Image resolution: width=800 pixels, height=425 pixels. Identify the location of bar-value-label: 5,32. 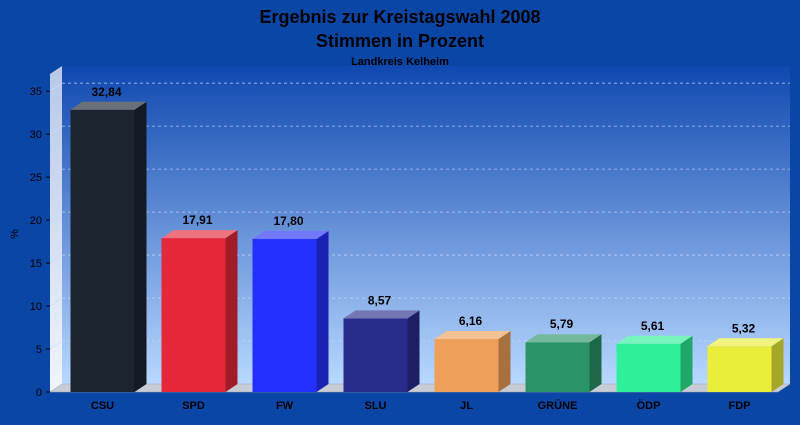
(744, 328).